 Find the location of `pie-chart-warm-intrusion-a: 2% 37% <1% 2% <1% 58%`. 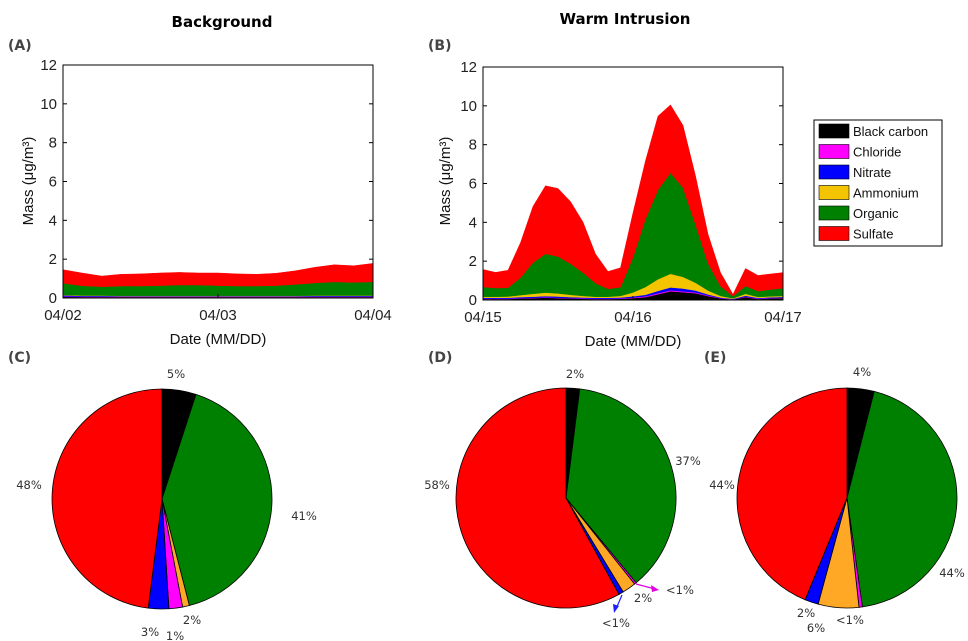

pie-chart-warm-intrusion-a: 2% 37% <1% 2% <1% 58% is located at coordinates (562, 498).